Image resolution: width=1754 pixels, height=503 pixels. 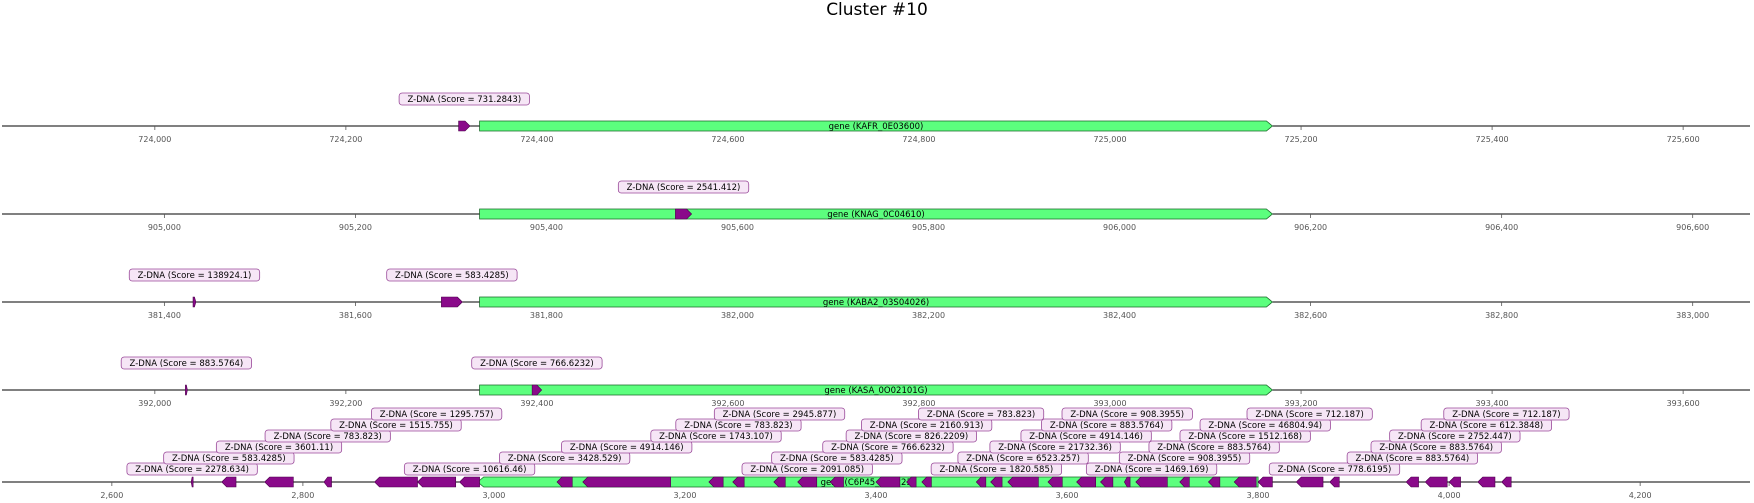 What do you see at coordinates (536, 139) in the screenshot?
I see `tick-label: 724,400` at bounding box center [536, 139].